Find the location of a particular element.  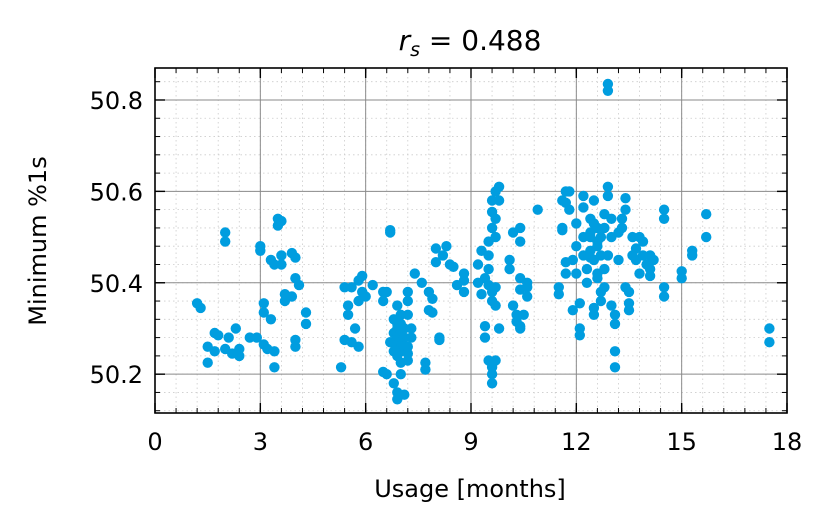

x-tick-label: 12 is located at coordinates (576, 442).